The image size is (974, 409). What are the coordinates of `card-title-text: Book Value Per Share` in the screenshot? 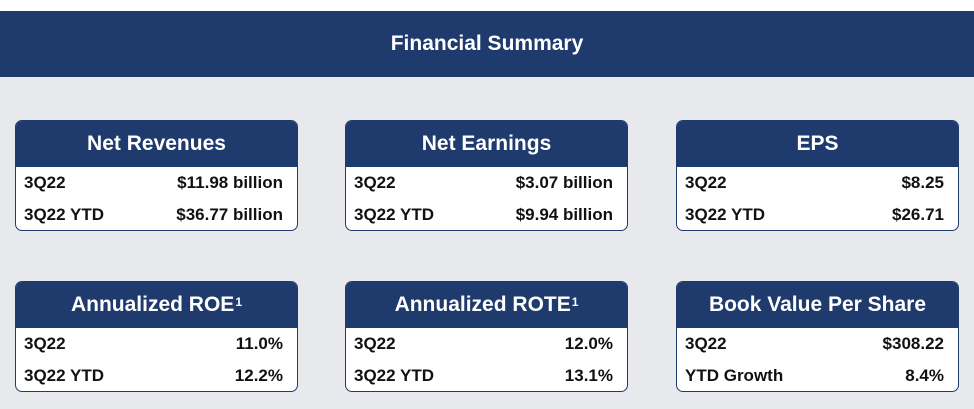 It's located at (817, 304).